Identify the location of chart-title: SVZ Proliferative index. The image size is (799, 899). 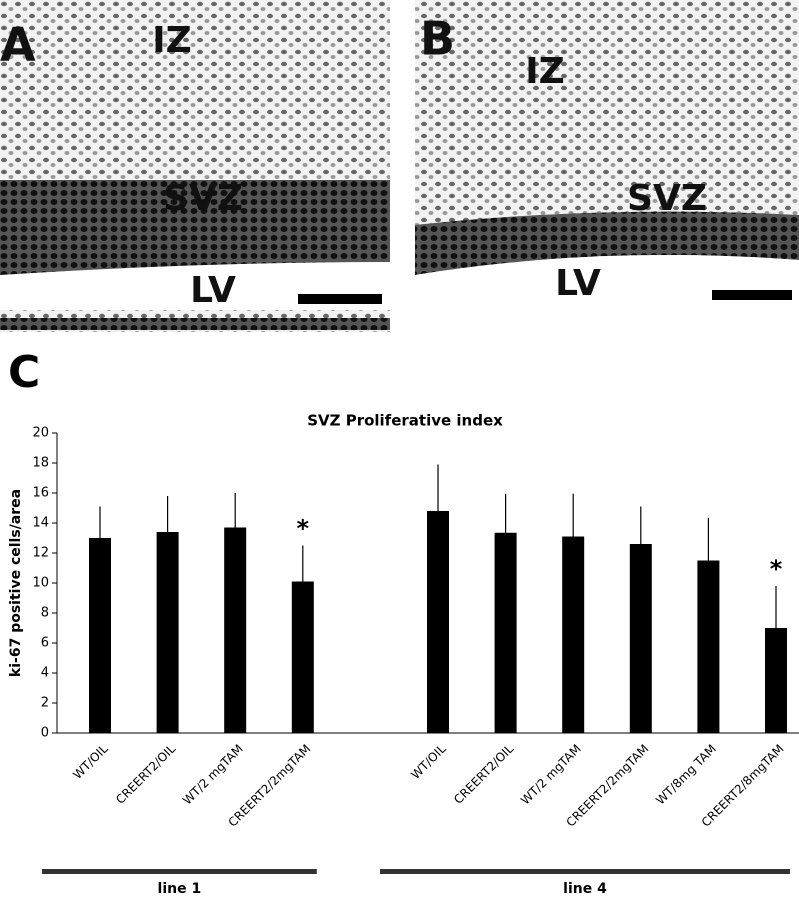
(405, 421).